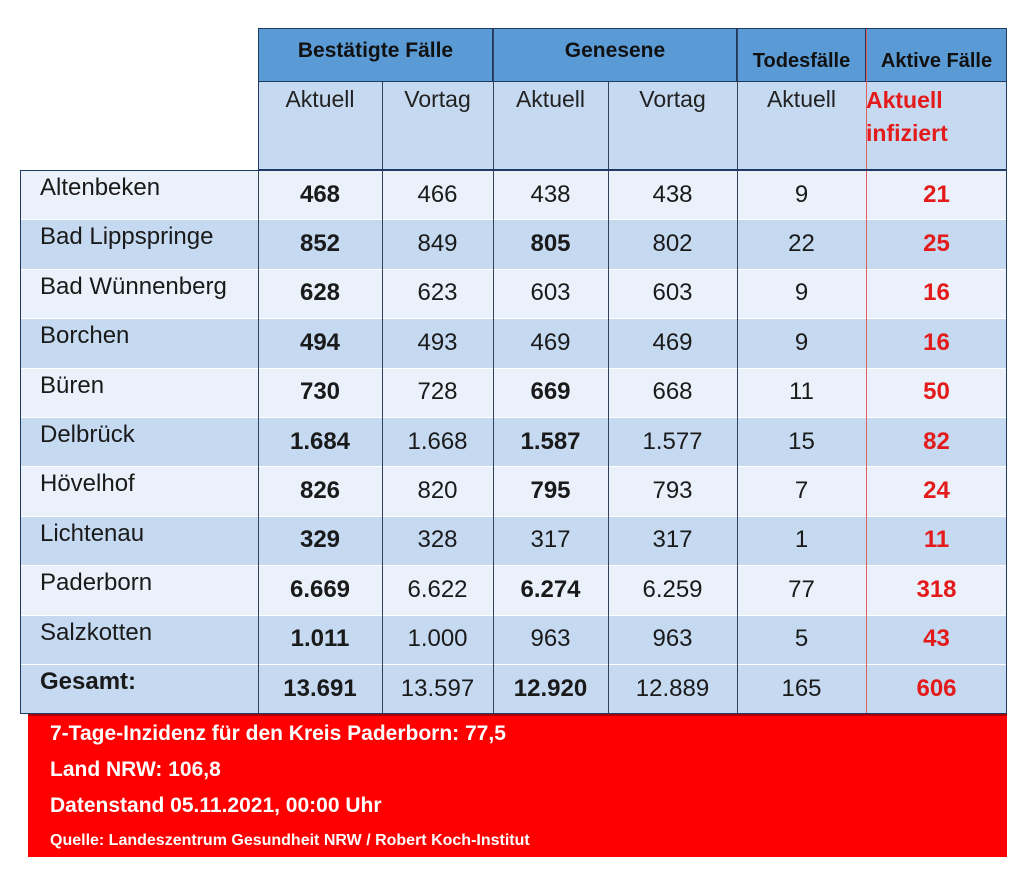 The width and height of the screenshot is (1024, 888). What do you see at coordinates (936, 442) in the screenshot?
I see `table-row-5-value: 82` at bounding box center [936, 442].